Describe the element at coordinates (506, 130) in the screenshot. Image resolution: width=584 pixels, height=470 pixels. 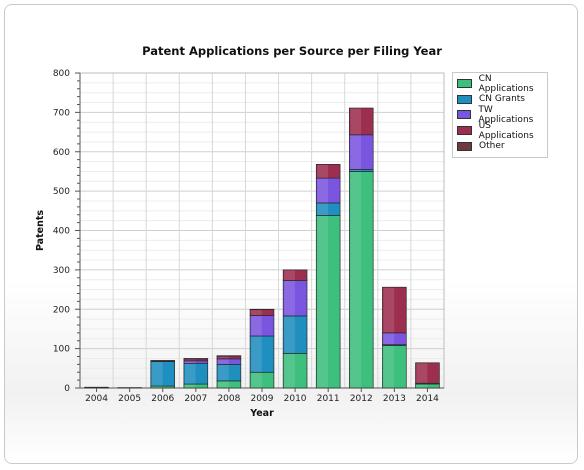
I see `legend-label: US Applications` at that location.